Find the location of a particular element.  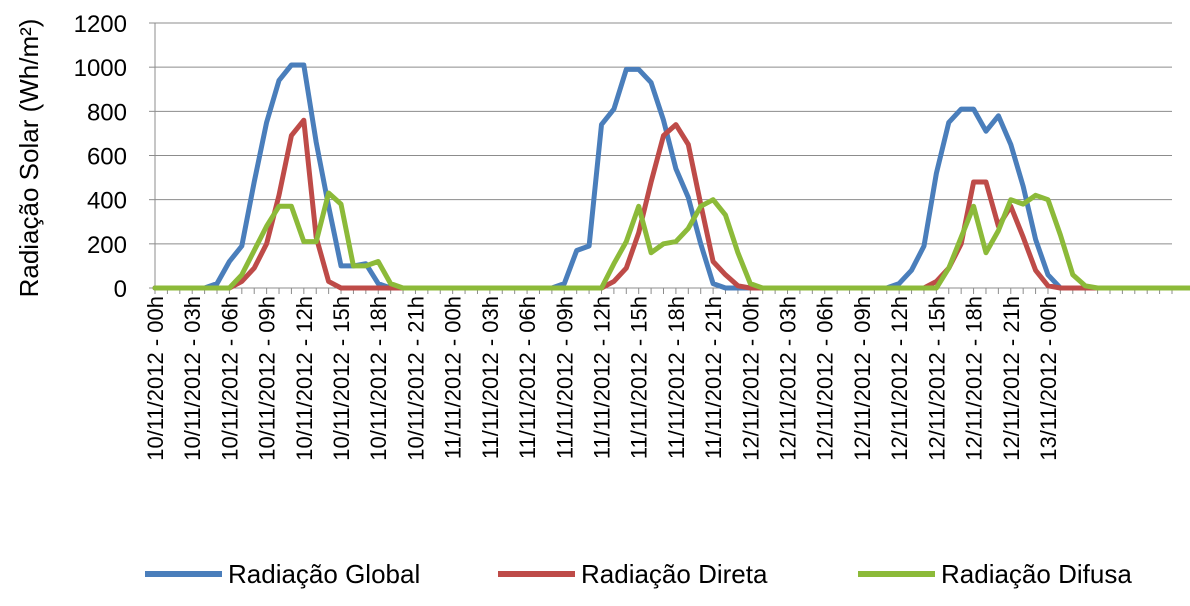

x-tick-label: 10/11/2012 - 12h is located at coordinates (304, 378).